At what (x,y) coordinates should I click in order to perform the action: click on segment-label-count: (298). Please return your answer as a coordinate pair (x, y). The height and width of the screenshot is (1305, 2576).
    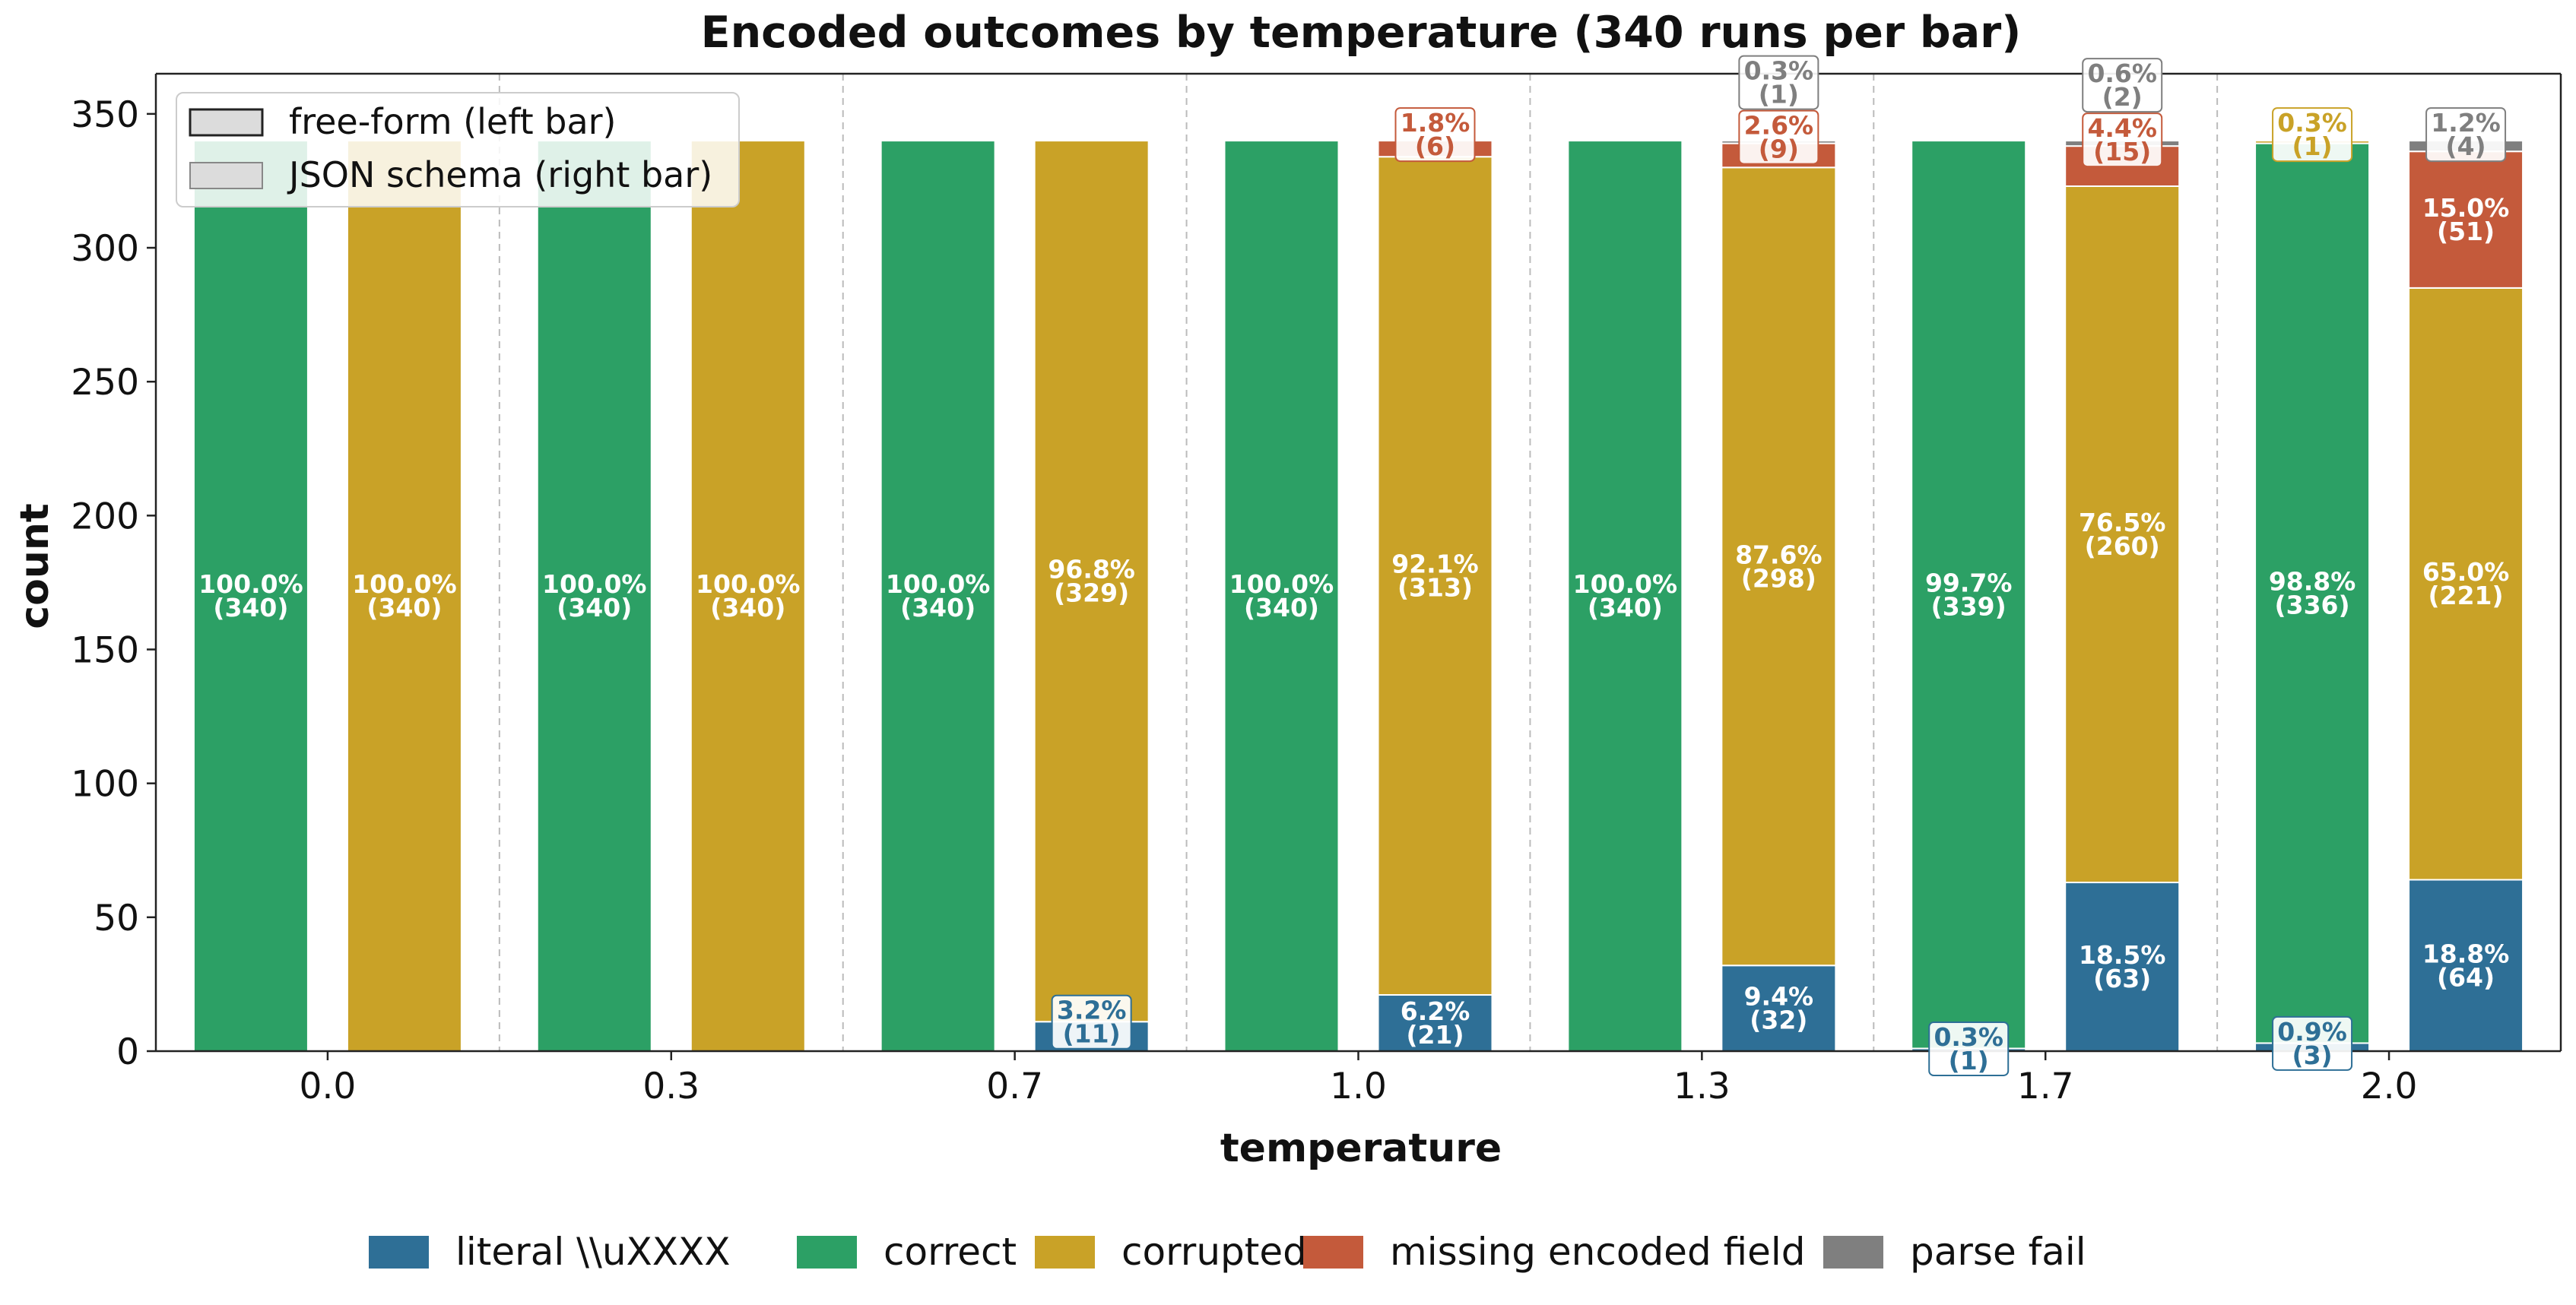
    Looking at the image, I should click on (1778, 578).